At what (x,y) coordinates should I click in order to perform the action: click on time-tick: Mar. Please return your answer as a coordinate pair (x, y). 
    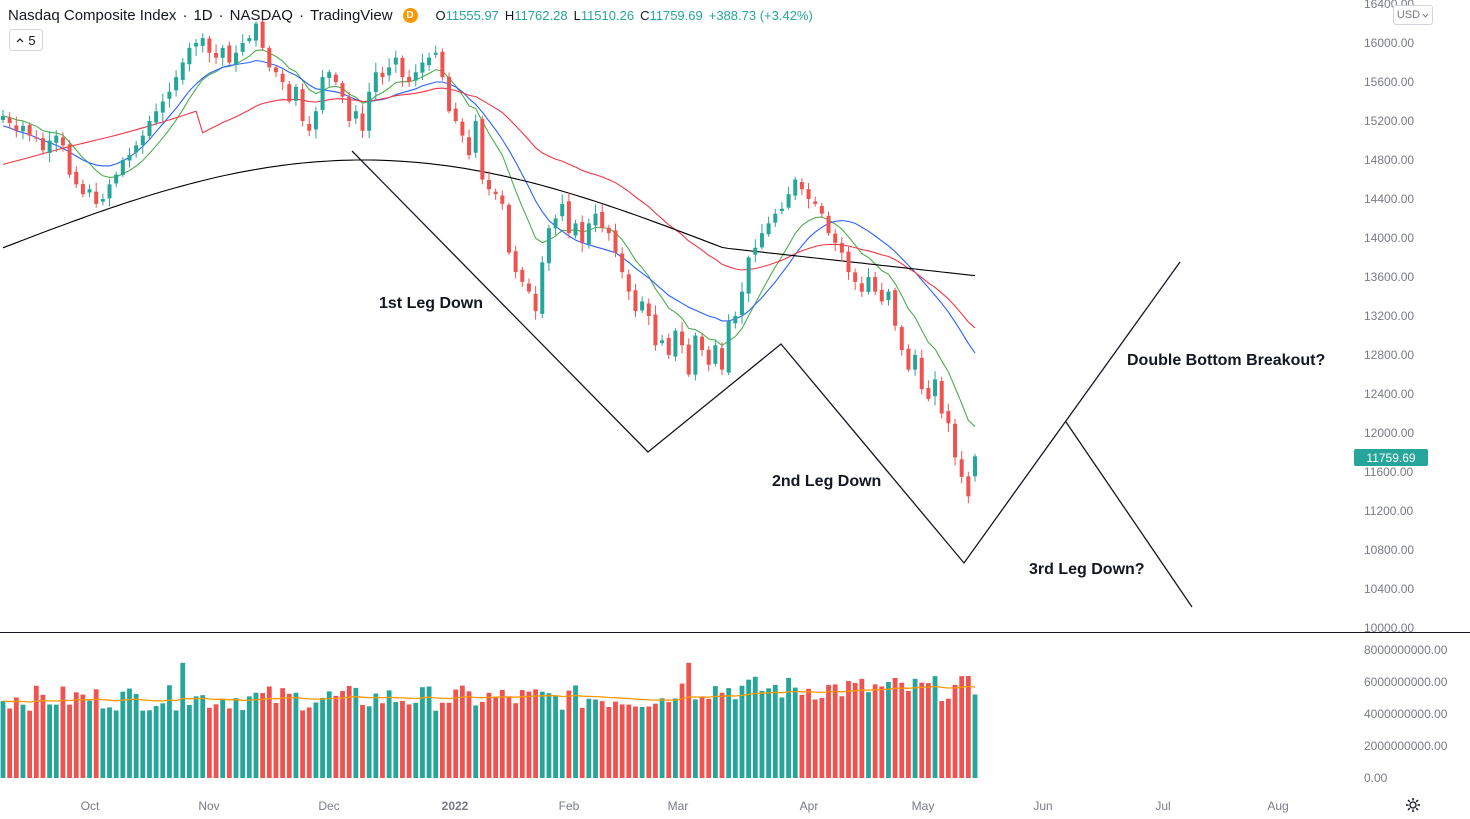
    Looking at the image, I should click on (678, 806).